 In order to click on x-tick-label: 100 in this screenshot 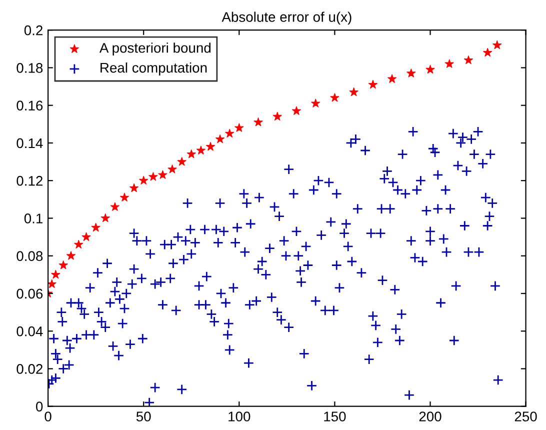, I will do `click(239, 417)`.